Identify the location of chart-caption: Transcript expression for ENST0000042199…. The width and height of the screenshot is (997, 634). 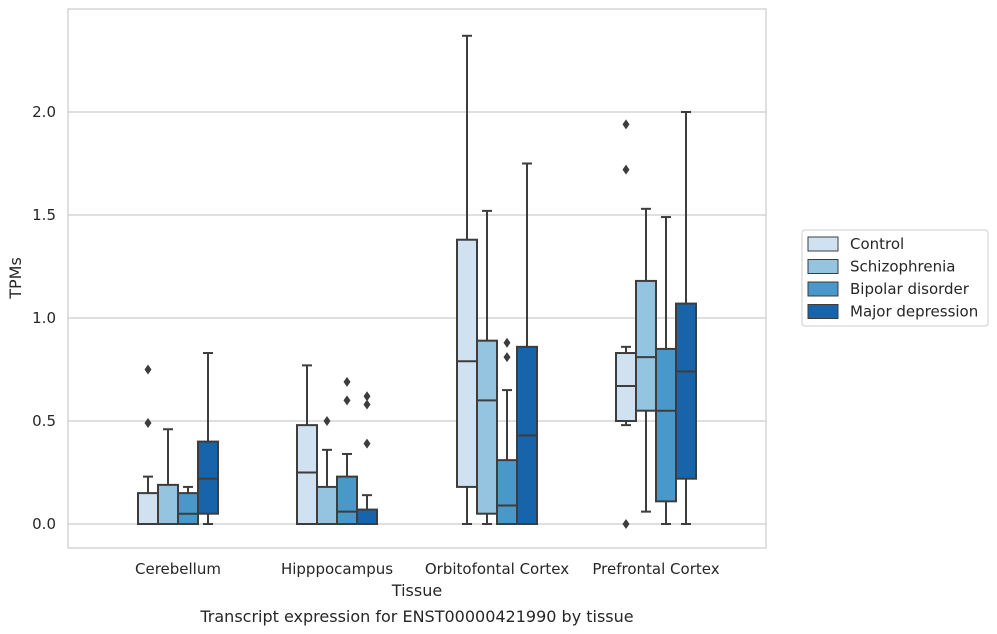
(416, 616).